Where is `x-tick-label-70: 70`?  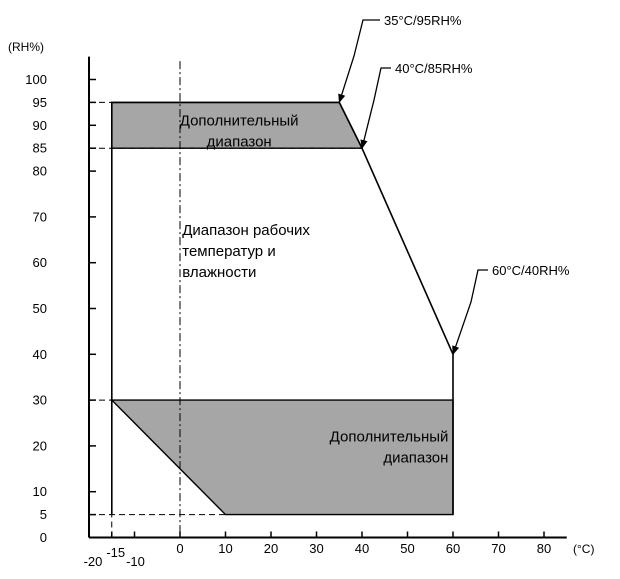 x-tick-label-70: 70 is located at coordinates (498, 548).